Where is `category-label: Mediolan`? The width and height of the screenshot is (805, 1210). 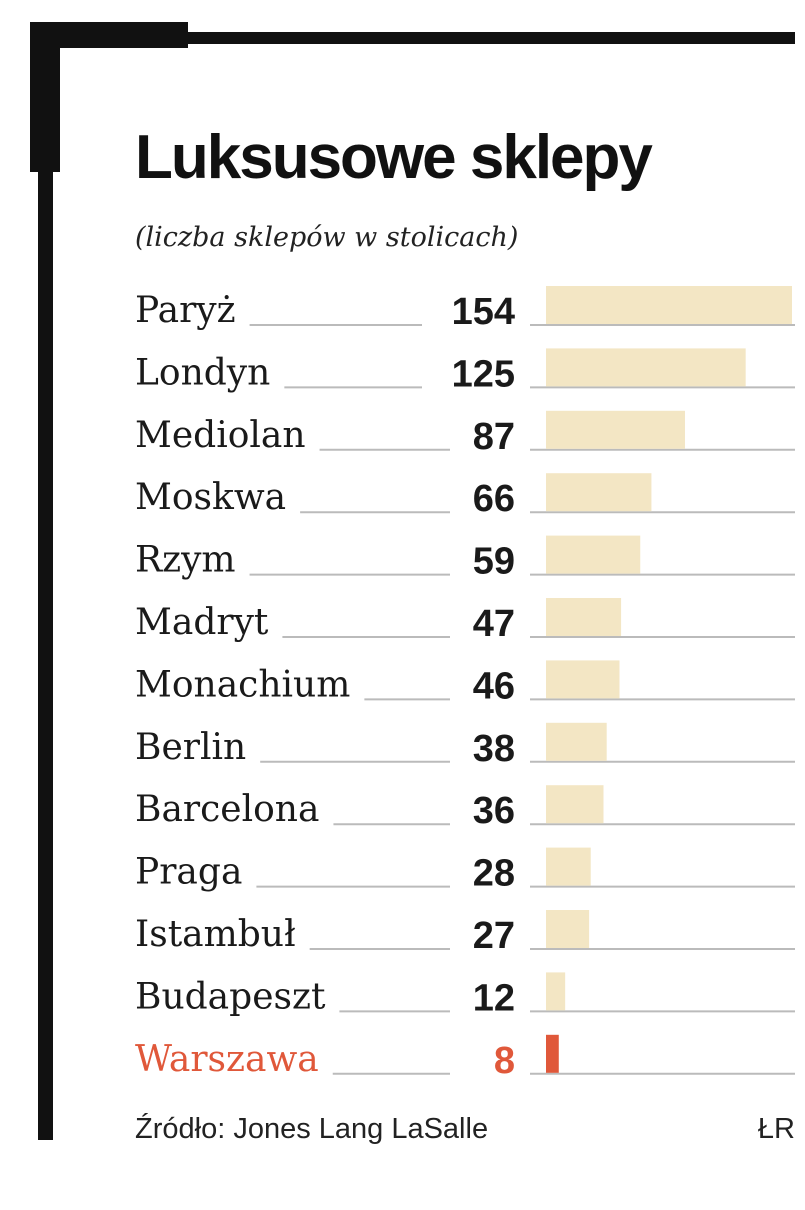
category-label: Mediolan is located at coordinates (220, 435).